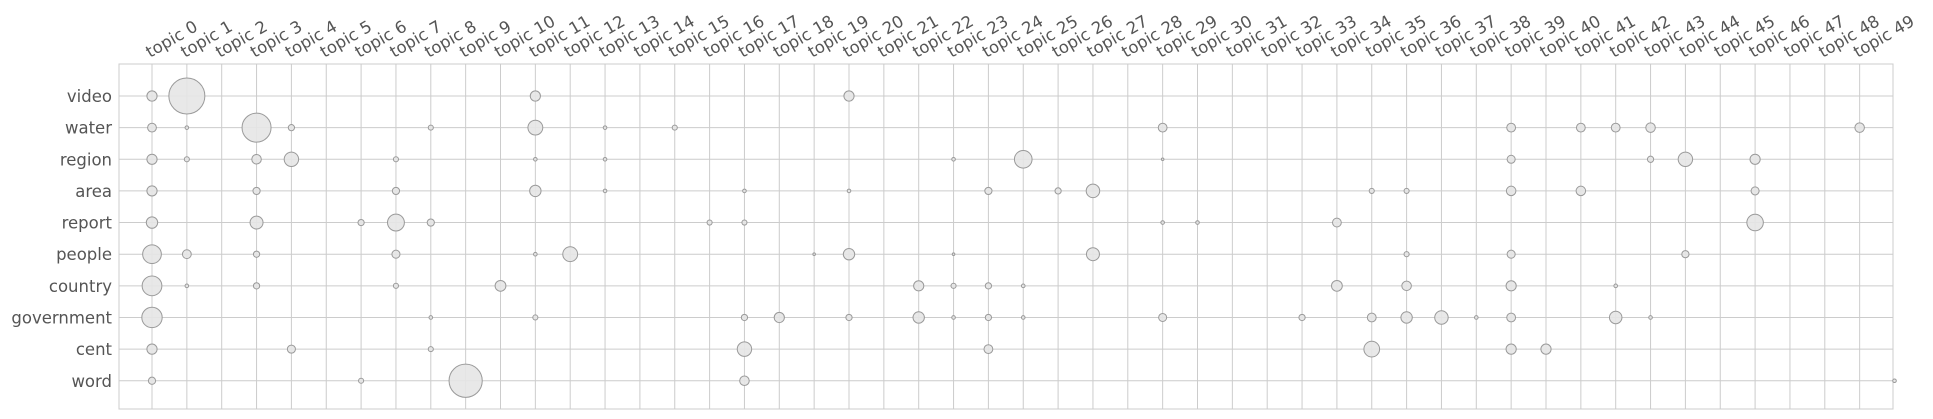 The width and height of the screenshot is (1933, 419). What do you see at coordinates (91, 381) in the screenshot?
I see `y-tick-label: word` at bounding box center [91, 381].